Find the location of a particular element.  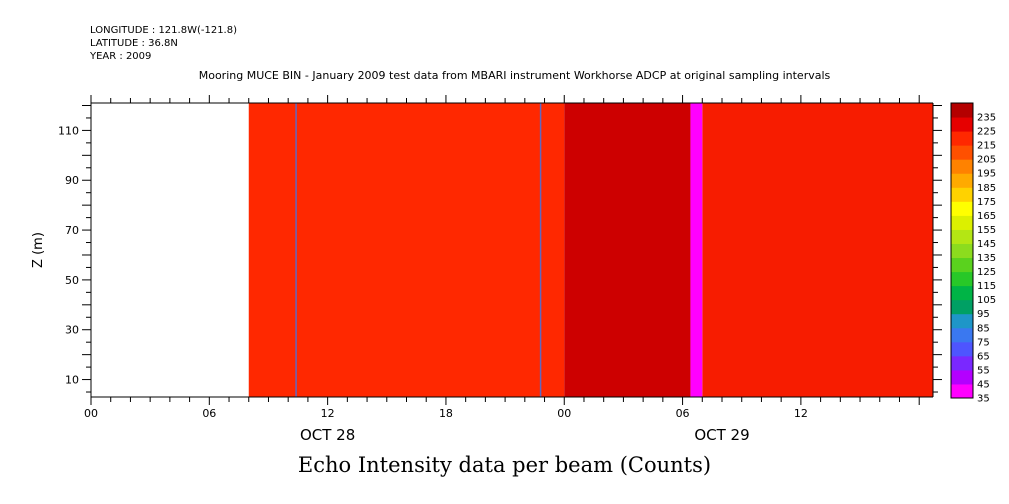

colorbar-label: 215 is located at coordinates (986, 146).